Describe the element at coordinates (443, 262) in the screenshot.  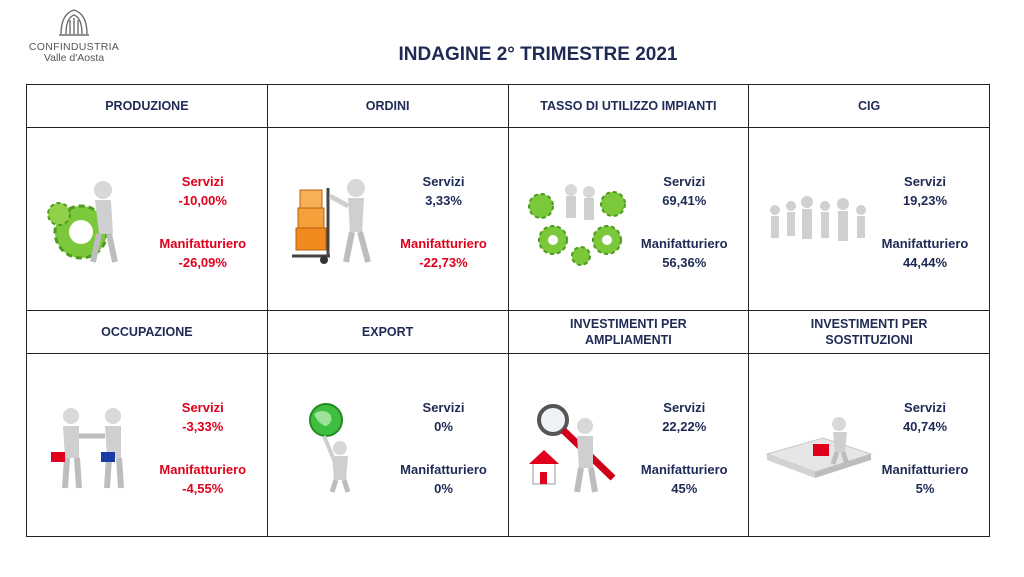
I see `manifatturiero-value: -22,73%` at that location.